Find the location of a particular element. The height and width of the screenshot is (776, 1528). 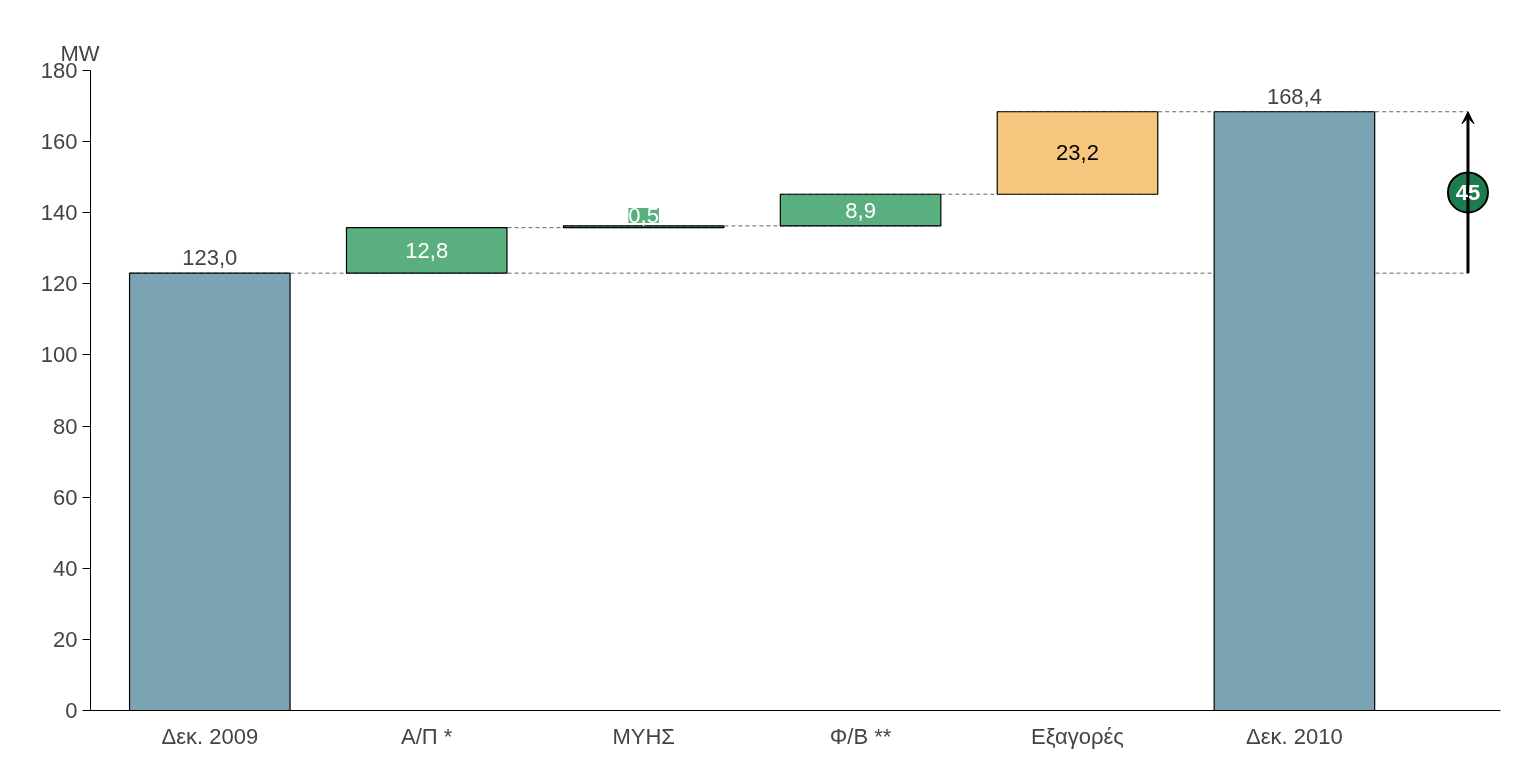

y-tick-label: 60 is located at coordinates (65, 497).